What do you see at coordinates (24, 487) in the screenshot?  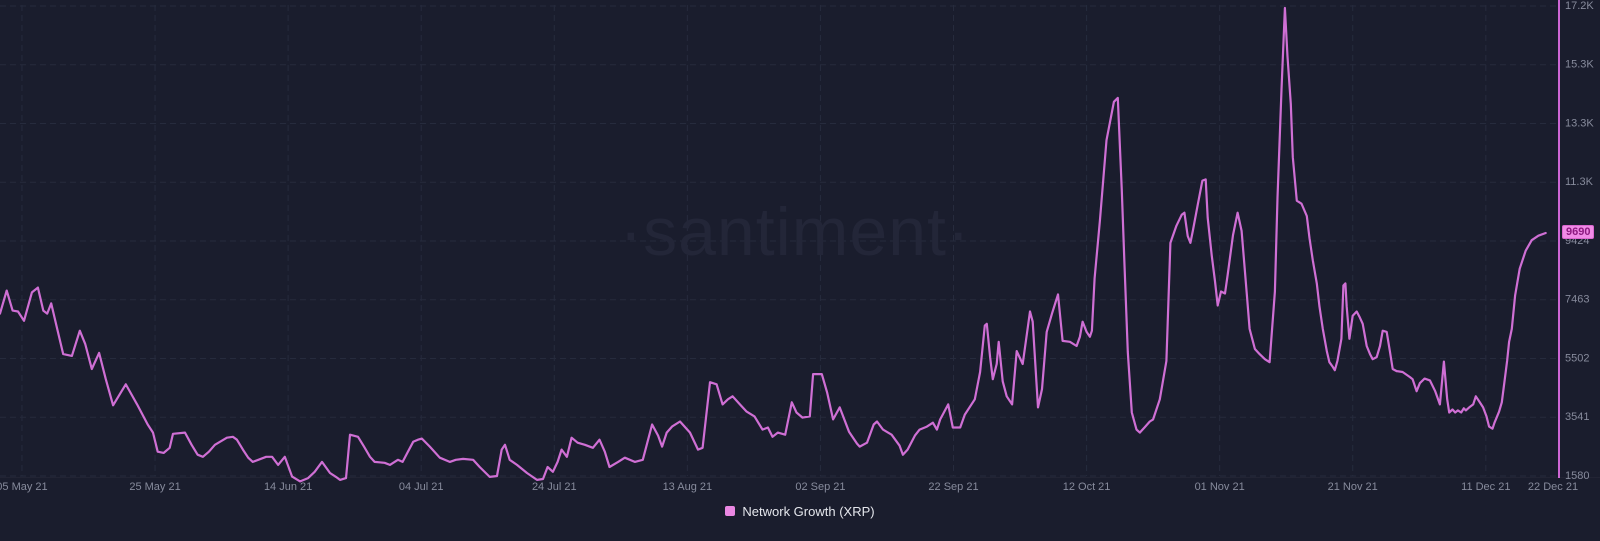 I see `x-tick-label: 05 May 21` at bounding box center [24, 487].